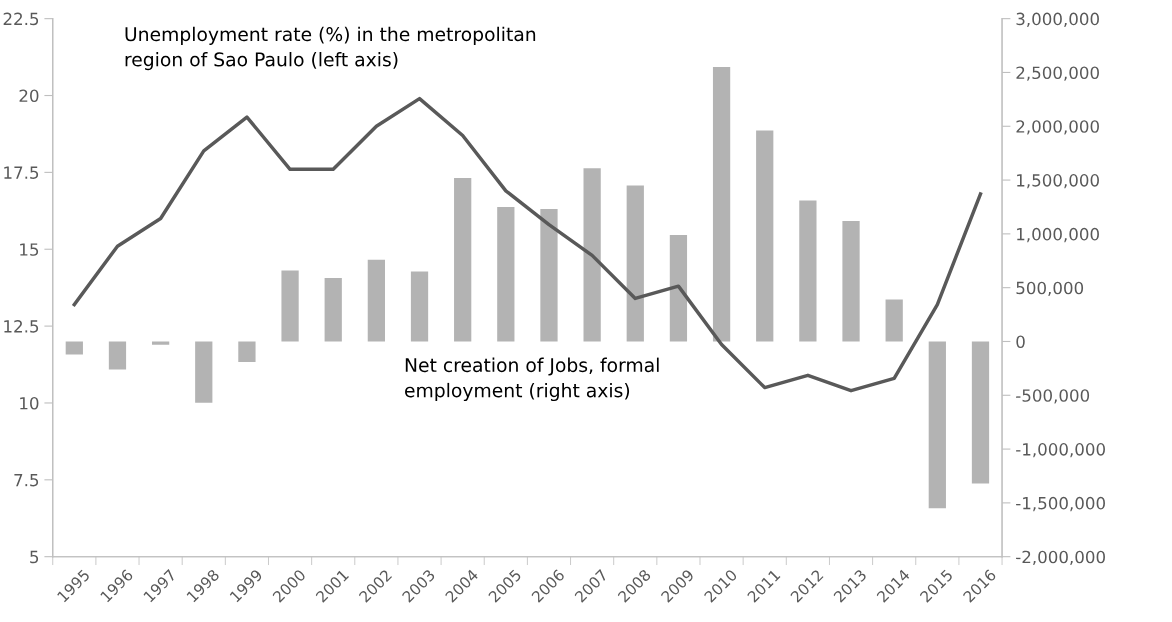 The height and width of the screenshot is (622, 1172). What do you see at coordinates (1057, 73) in the screenshot?
I see `y2-tick-label: 2,500,000` at bounding box center [1057, 73].